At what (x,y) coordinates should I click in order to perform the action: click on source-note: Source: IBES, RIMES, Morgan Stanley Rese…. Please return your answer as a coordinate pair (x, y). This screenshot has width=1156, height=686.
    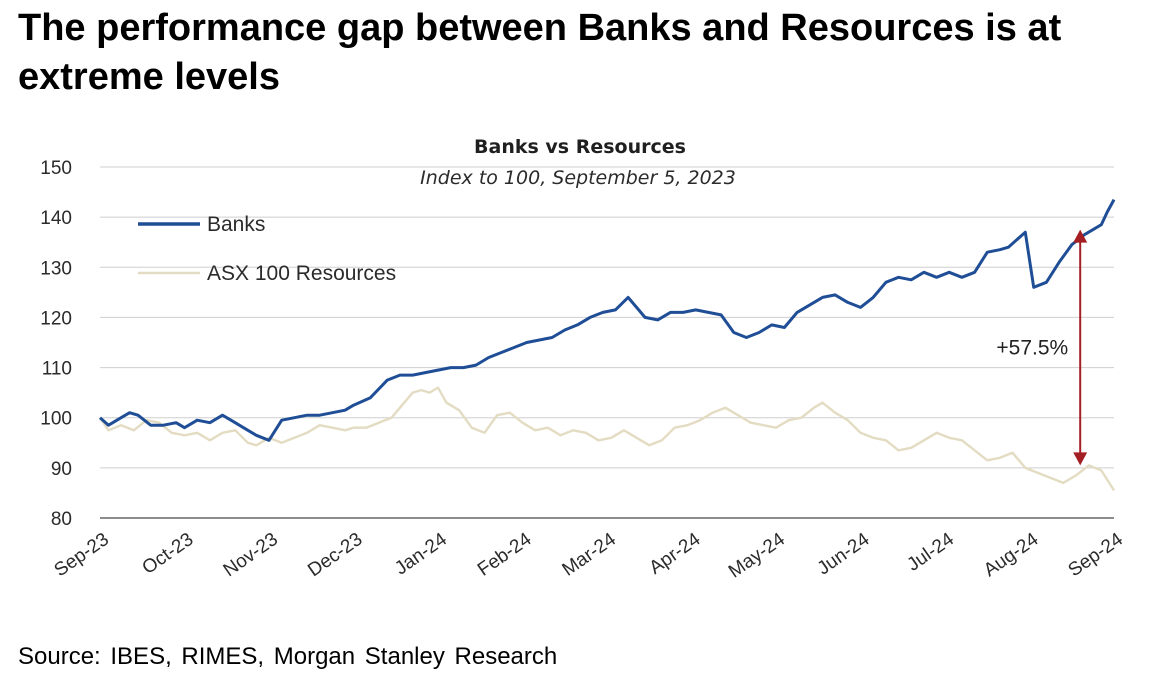
    Looking at the image, I should click on (288, 656).